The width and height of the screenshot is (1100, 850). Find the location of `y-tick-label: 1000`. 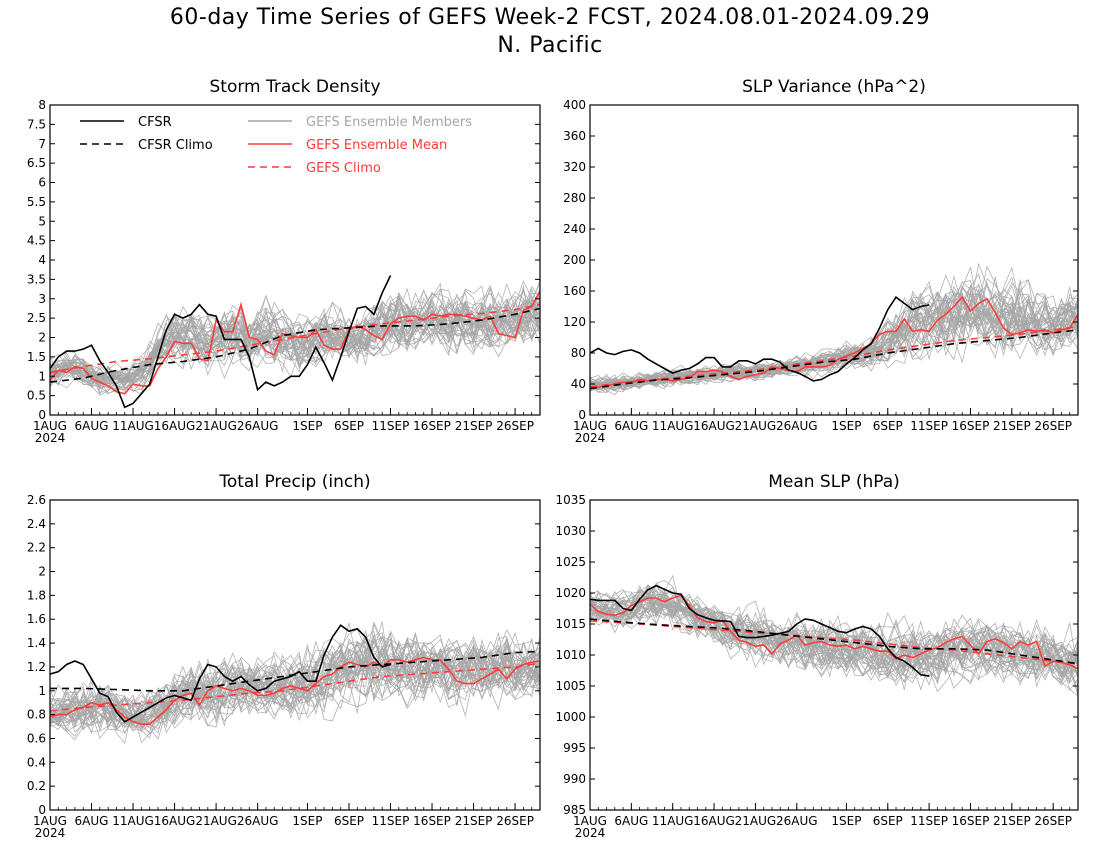

y-tick-label: 1000 is located at coordinates (570, 717).